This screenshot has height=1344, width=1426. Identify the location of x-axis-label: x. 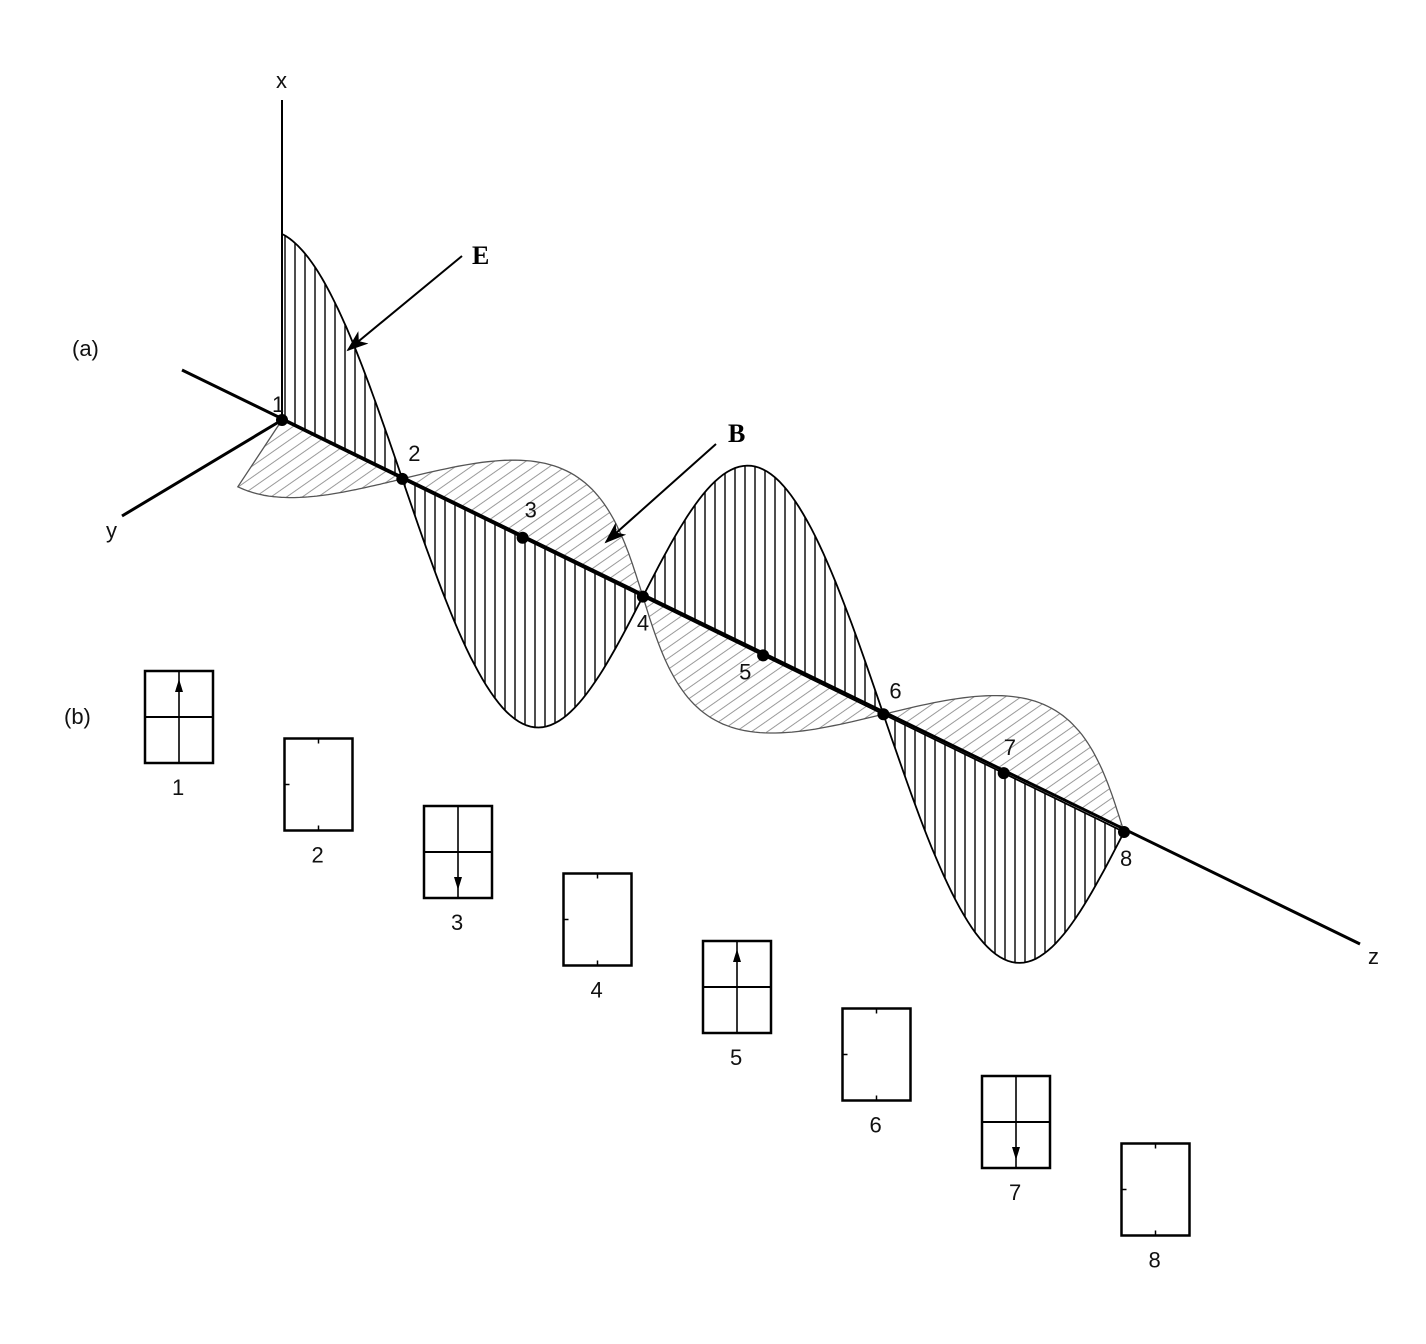
(281, 80).